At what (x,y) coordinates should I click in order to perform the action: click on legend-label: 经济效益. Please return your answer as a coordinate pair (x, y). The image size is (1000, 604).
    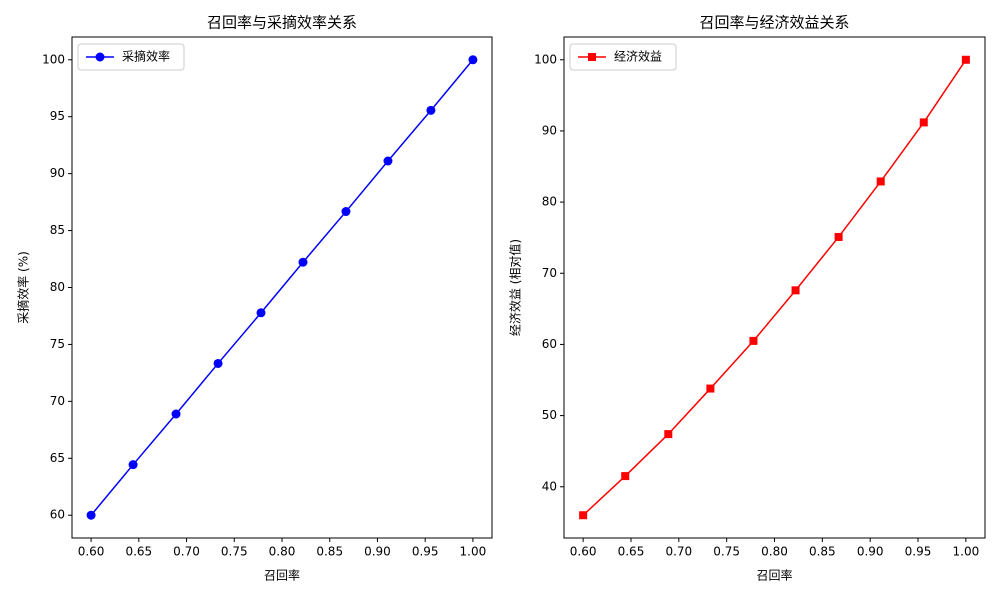
    Looking at the image, I should click on (638, 56).